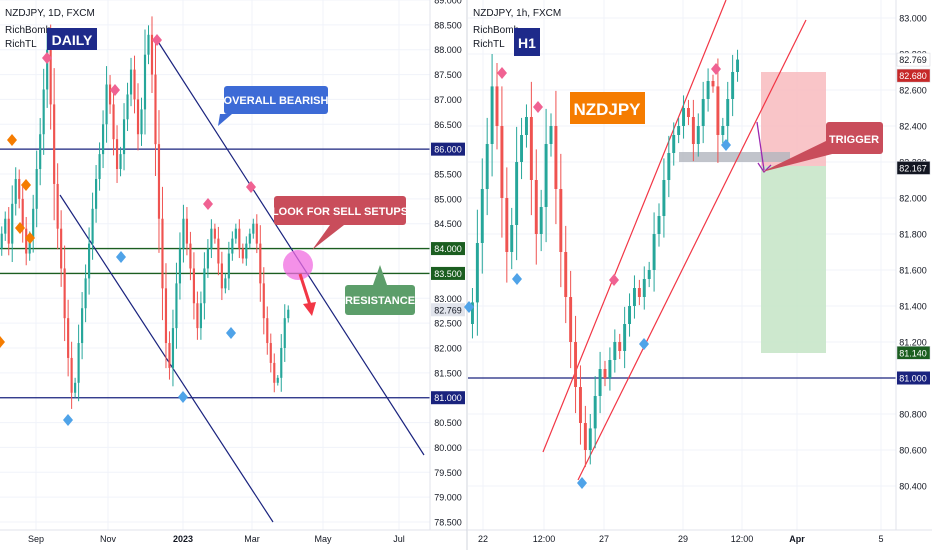 This screenshot has height=555, width=932. I want to click on h1-y-tick-label: 80.400, so click(913, 487).